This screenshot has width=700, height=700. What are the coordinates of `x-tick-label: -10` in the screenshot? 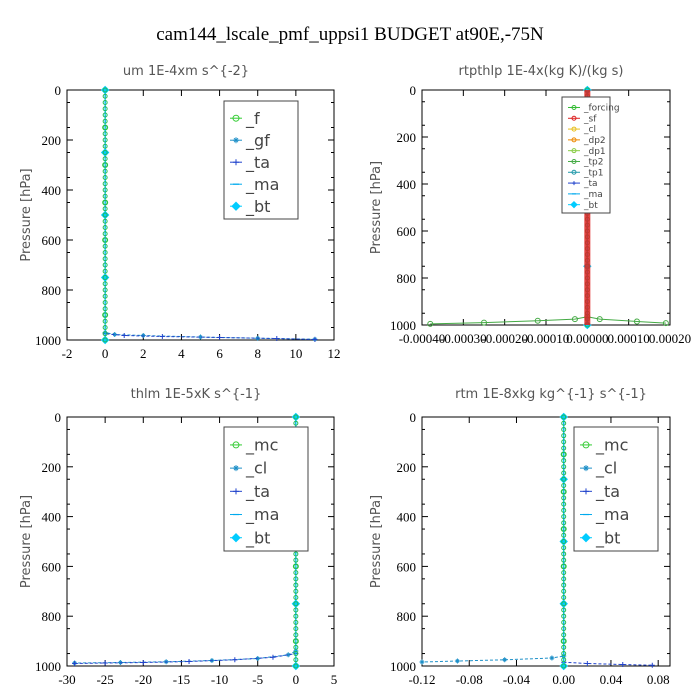 It's located at (219, 679).